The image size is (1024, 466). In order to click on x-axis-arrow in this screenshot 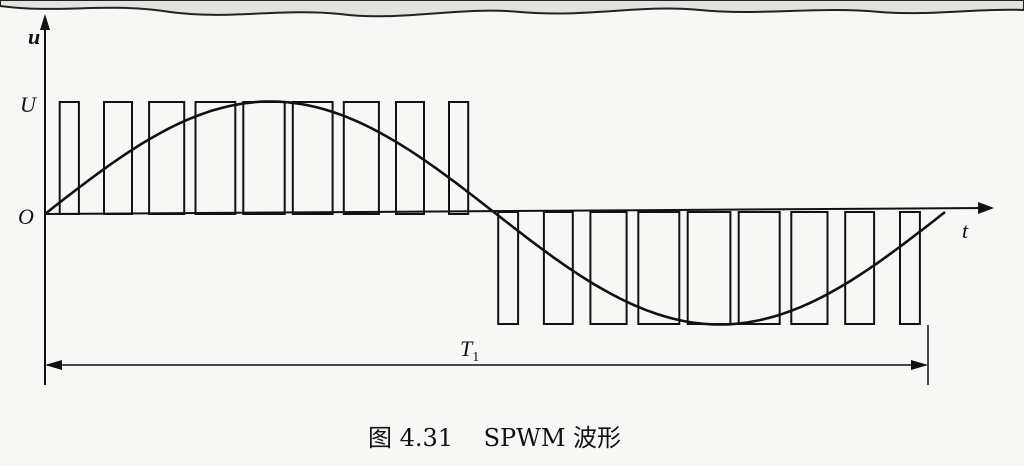, I will do `click(986, 208)`.